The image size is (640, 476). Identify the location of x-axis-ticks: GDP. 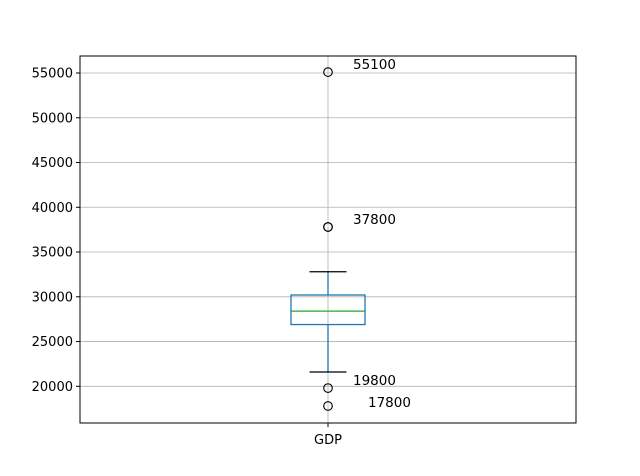
(328, 435).